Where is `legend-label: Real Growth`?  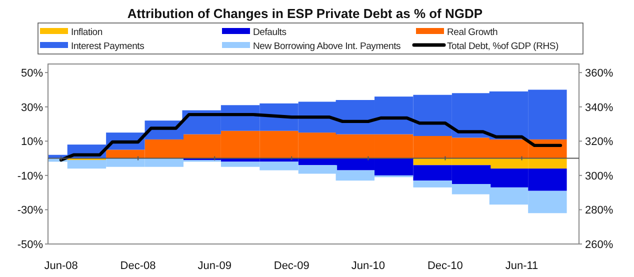 legend-label: Real Growth is located at coordinates (472, 32).